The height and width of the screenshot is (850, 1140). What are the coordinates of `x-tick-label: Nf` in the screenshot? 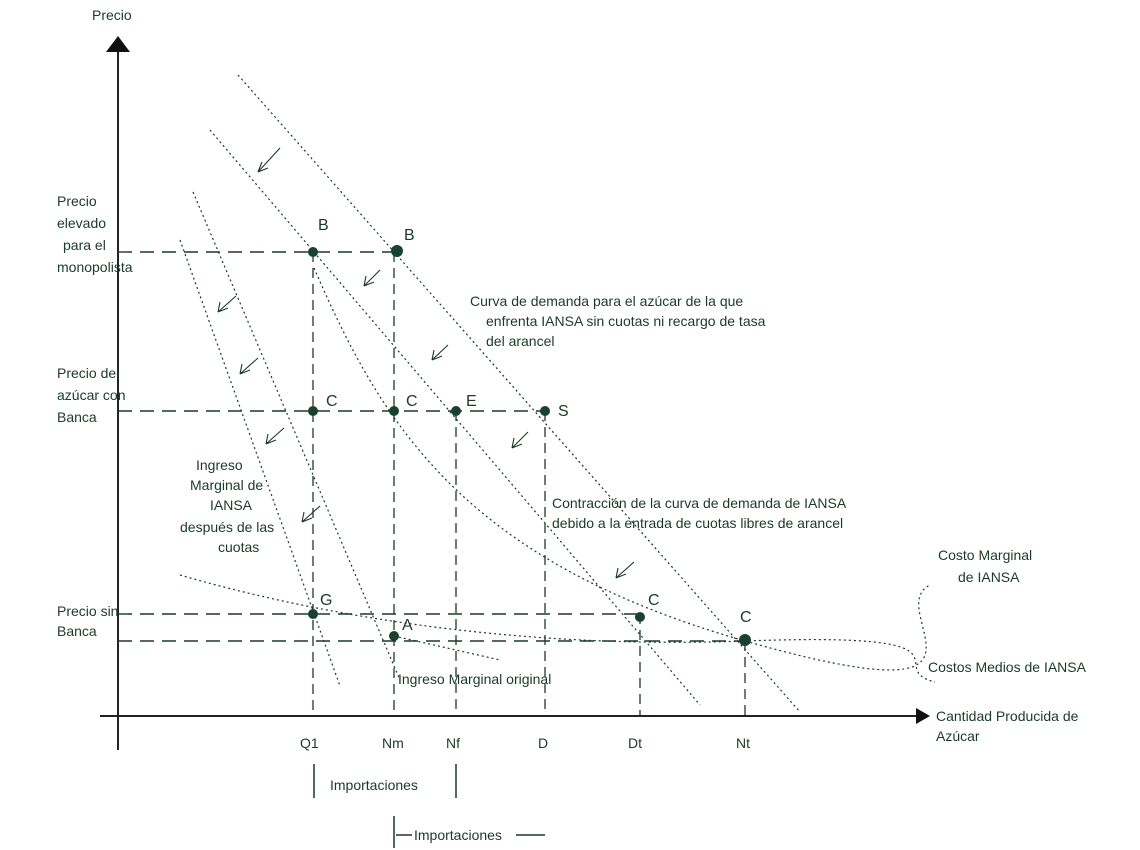 It's located at (453, 743).